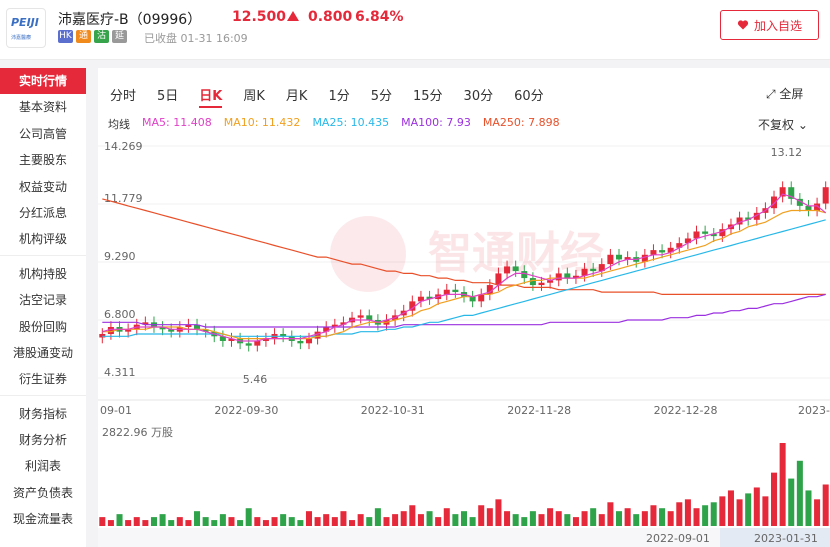 The image size is (830, 547). What do you see at coordinates (393, 410) in the screenshot?
I see `x-tick-label: 2022-10-31` at bounding box center [393, 410].